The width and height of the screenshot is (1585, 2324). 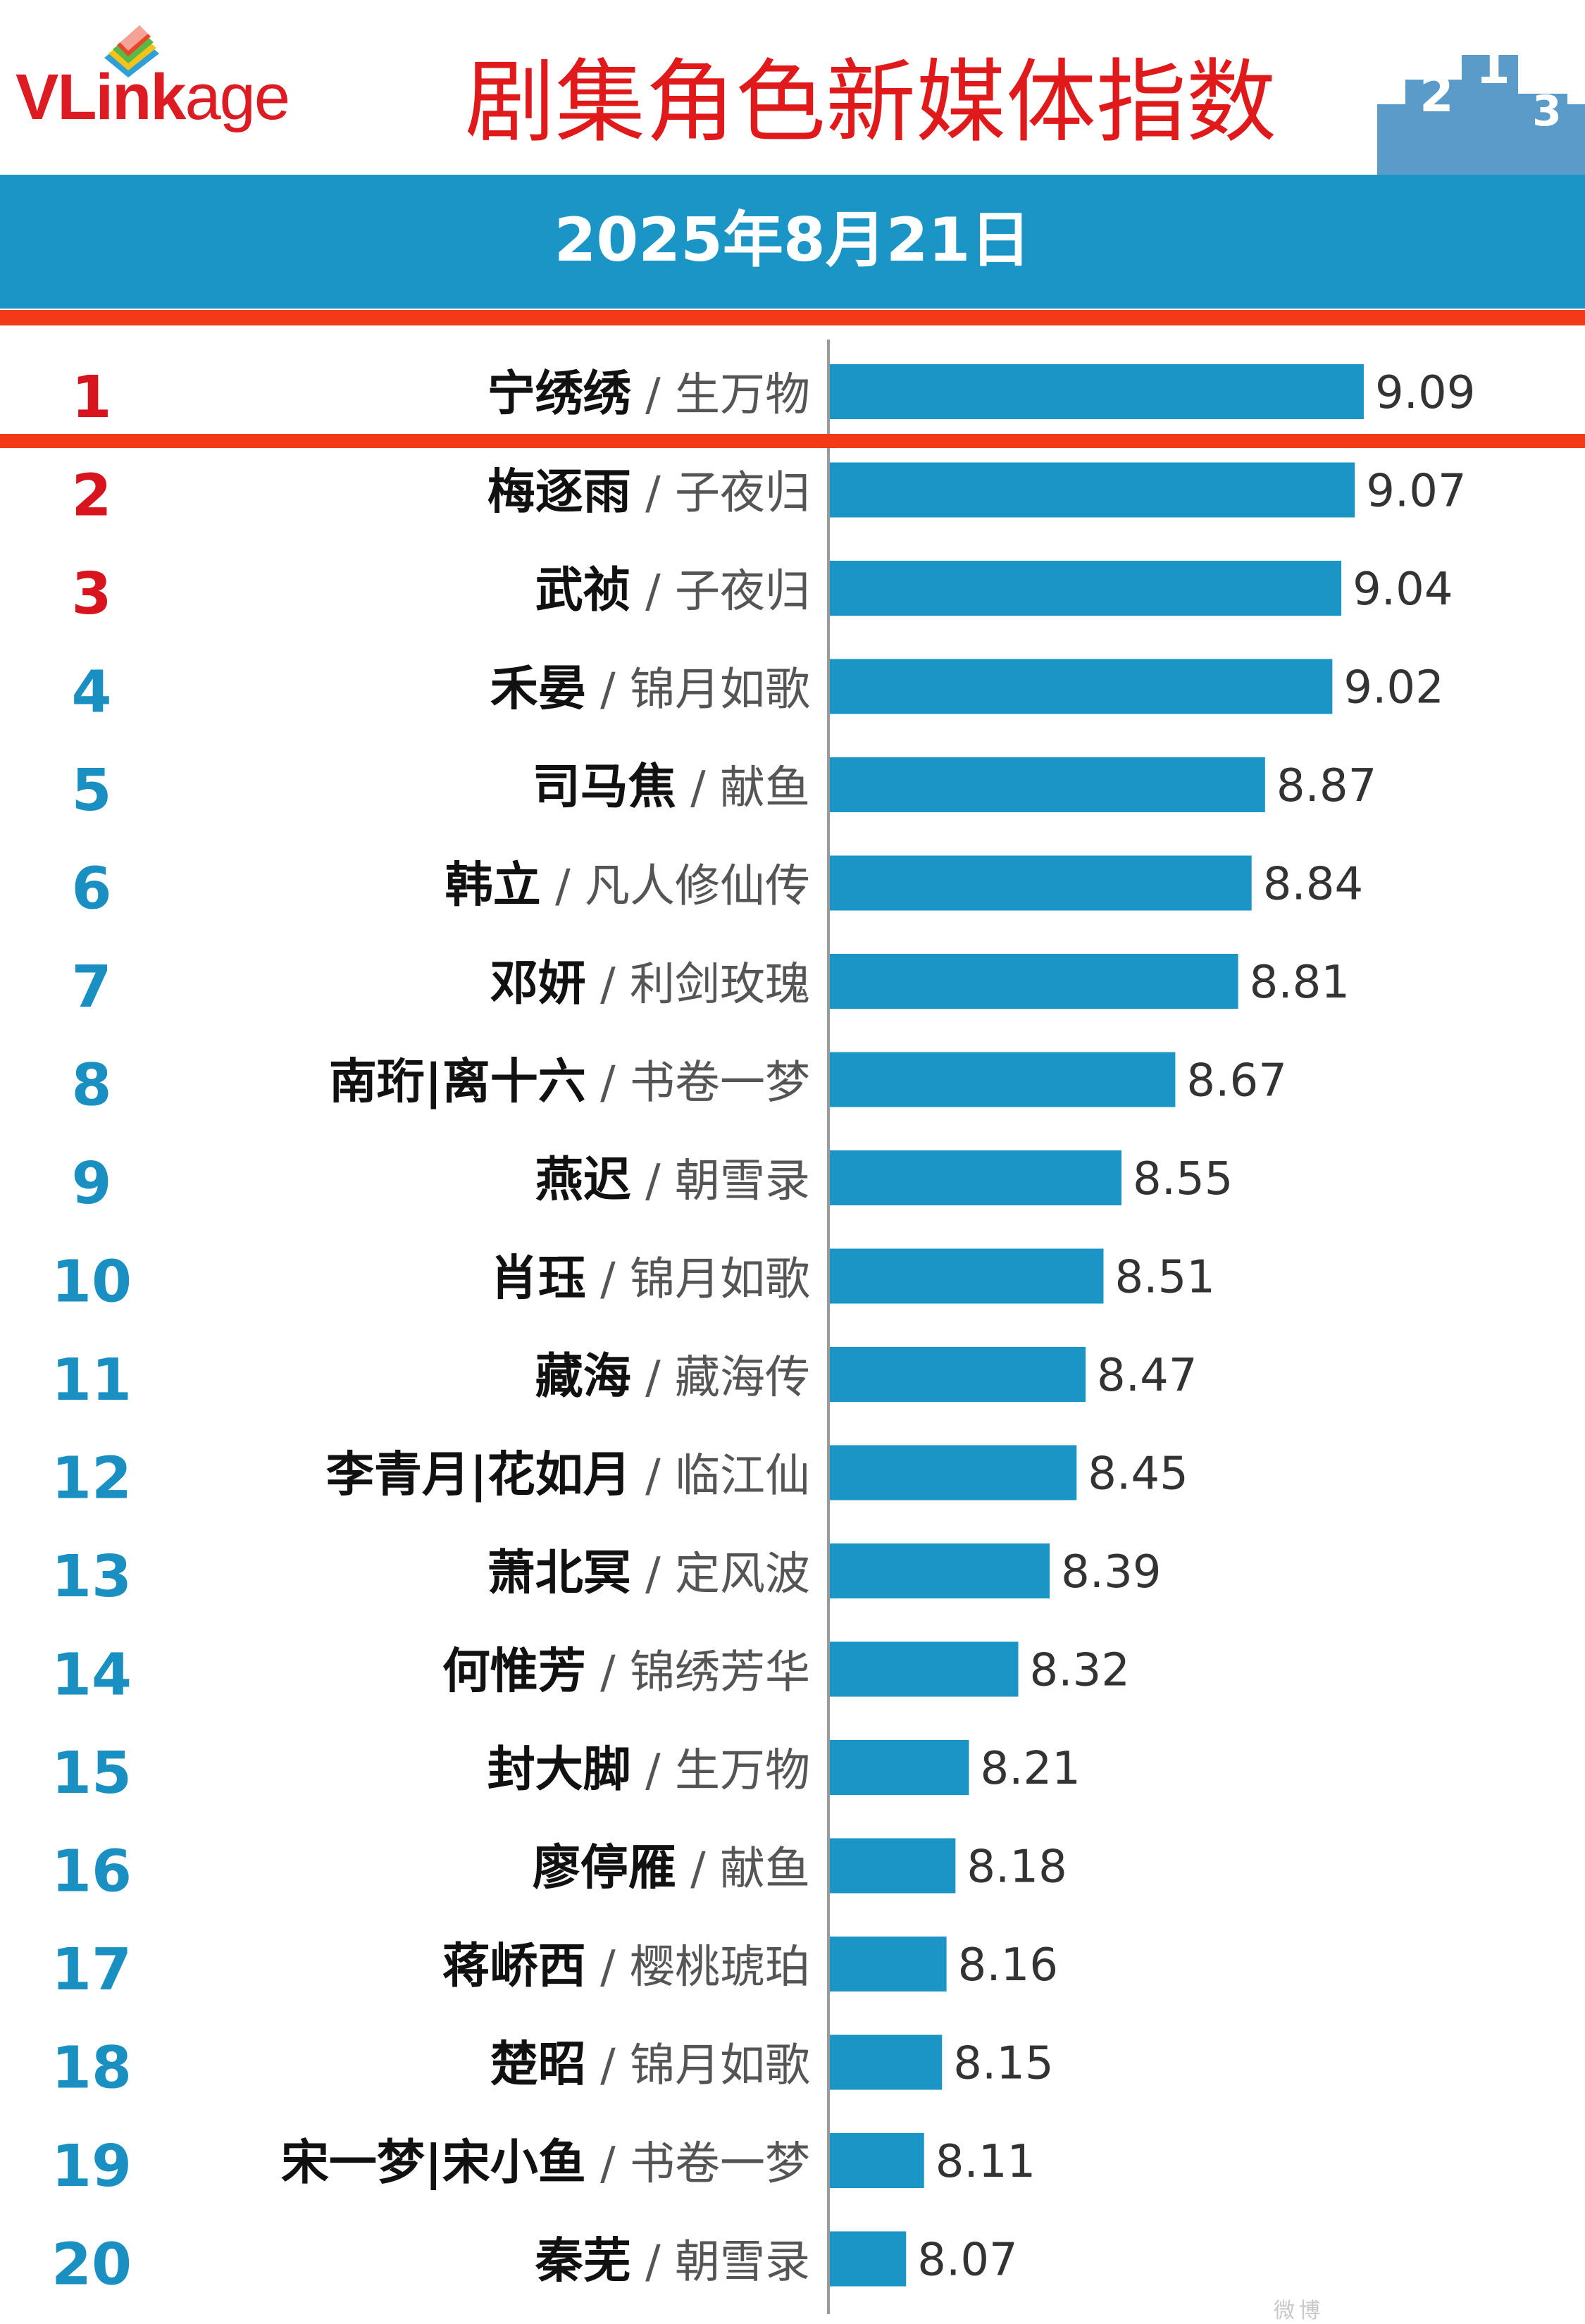 What do you see at coordinates (91, 1282) in the screenshot?
I see `rank-number-10: 10` at bounding box center [91, 1282].